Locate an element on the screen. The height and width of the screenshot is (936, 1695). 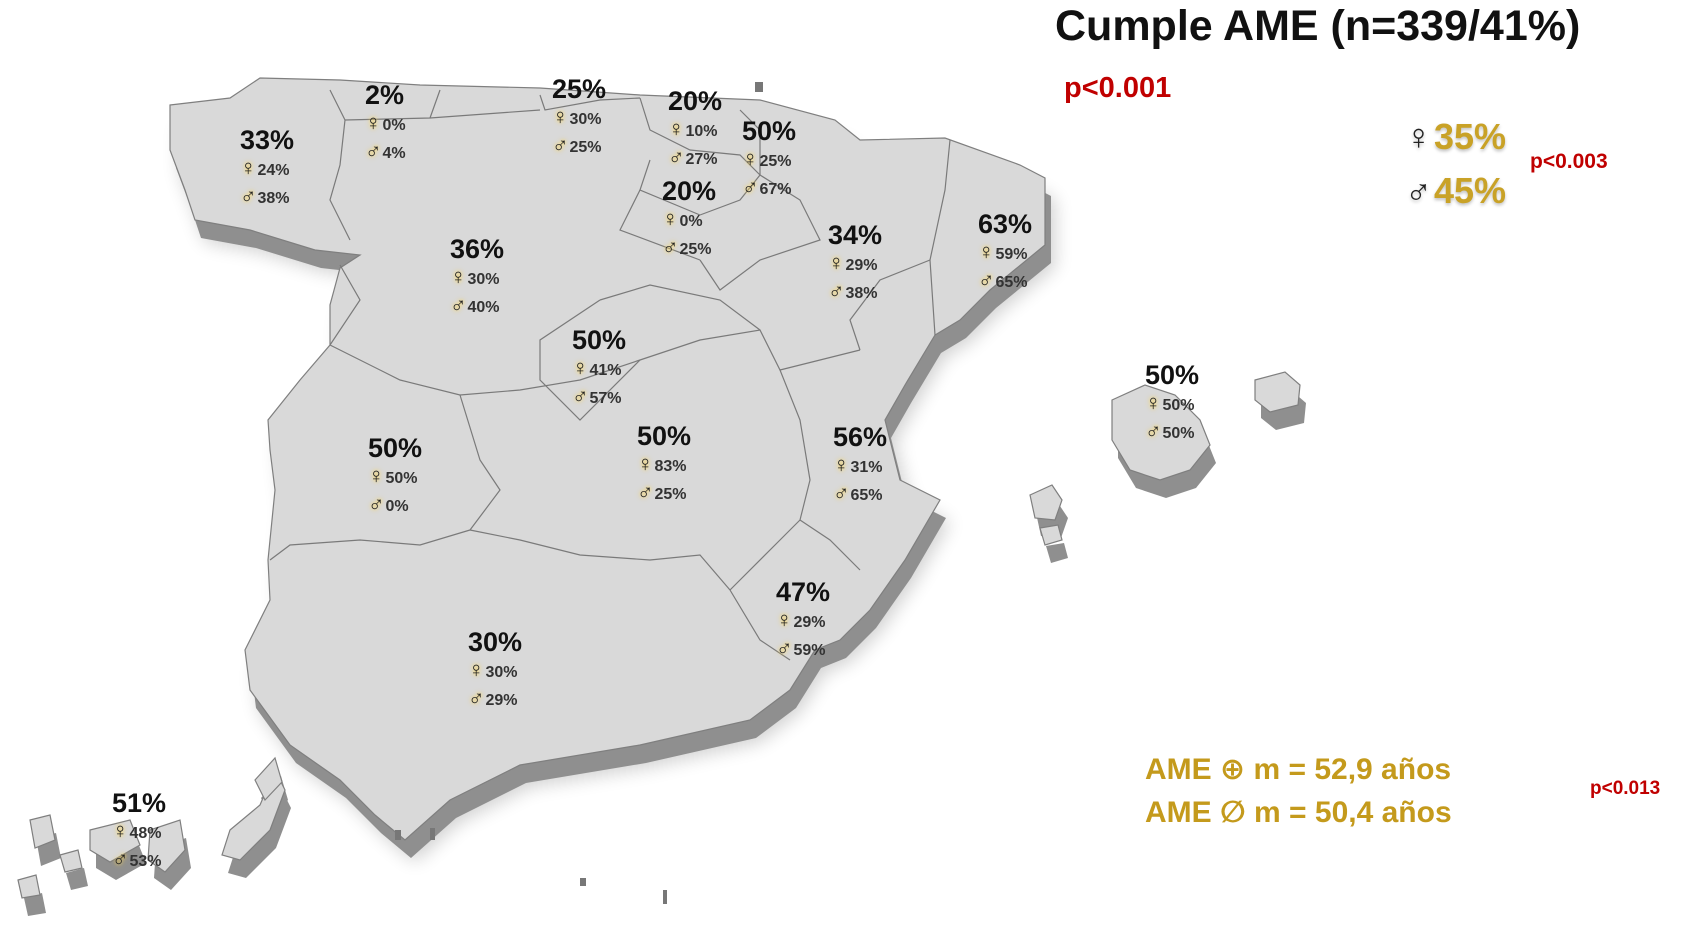
region-male-row: ♂29% is located at coordinates (495, 699).